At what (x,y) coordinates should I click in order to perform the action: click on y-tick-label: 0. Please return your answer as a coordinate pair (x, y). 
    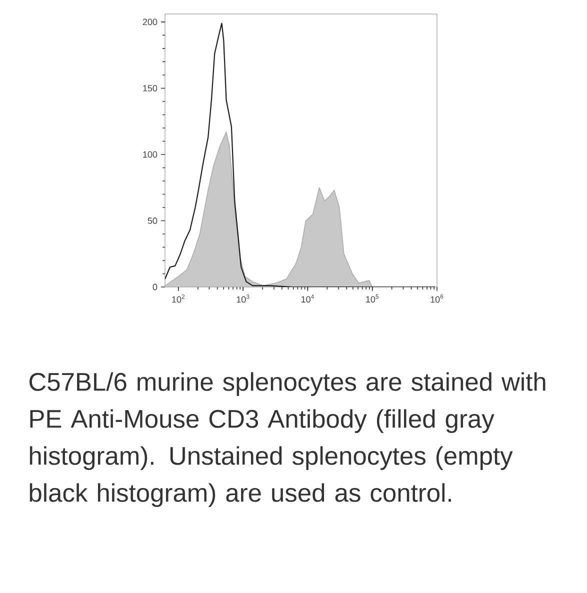
    Looking at the image, I should click on (155, 287).